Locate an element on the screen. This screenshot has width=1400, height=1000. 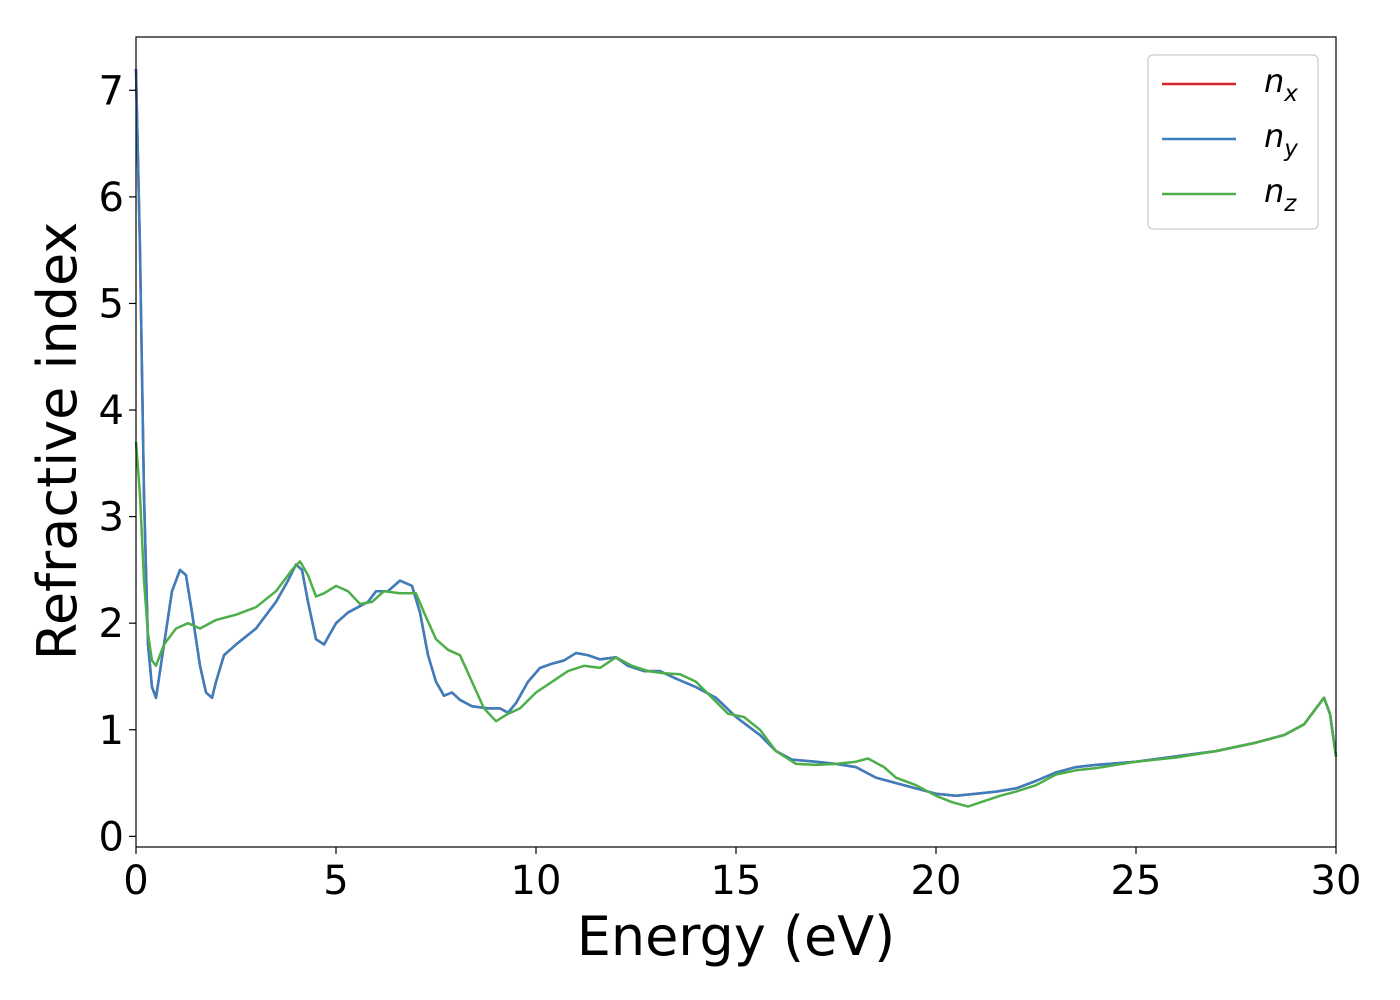
legend-box is located at coordinates (1233, 142).